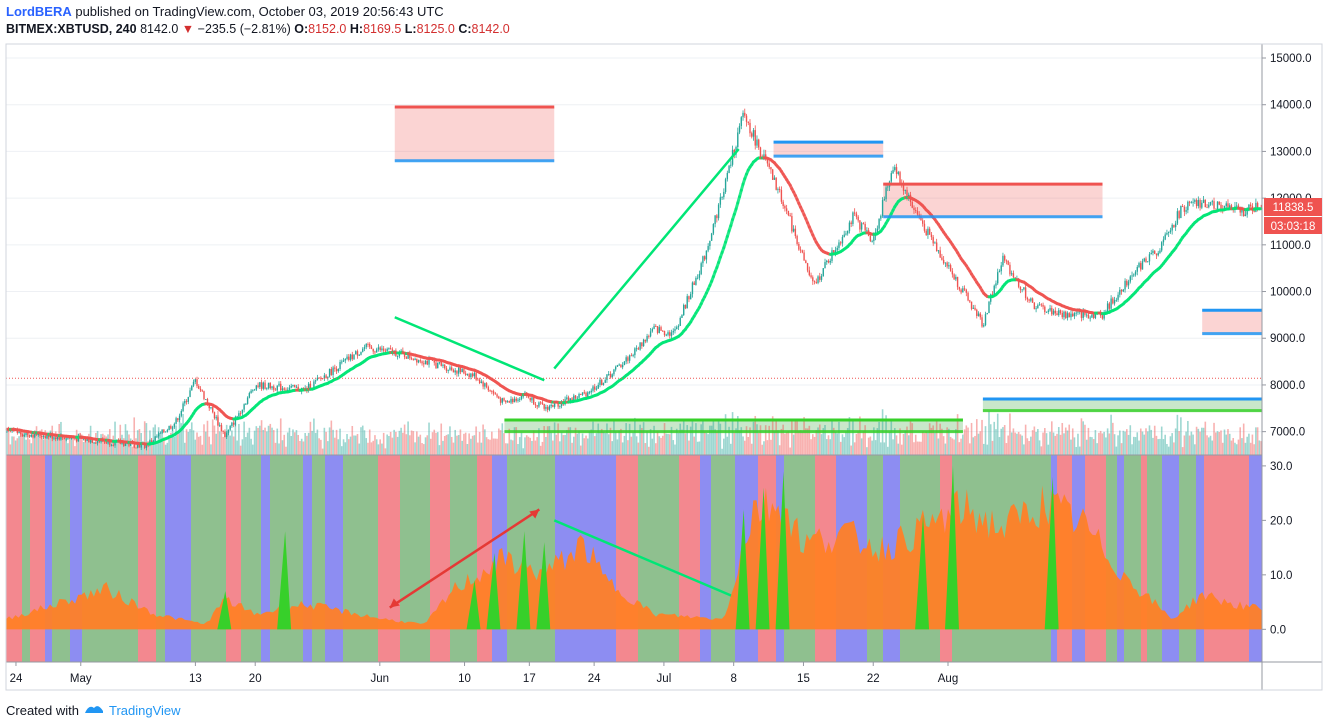  Describe the element at coordinates (464, 558) in the screenshot. I see `osc-red-arrow` at that location.